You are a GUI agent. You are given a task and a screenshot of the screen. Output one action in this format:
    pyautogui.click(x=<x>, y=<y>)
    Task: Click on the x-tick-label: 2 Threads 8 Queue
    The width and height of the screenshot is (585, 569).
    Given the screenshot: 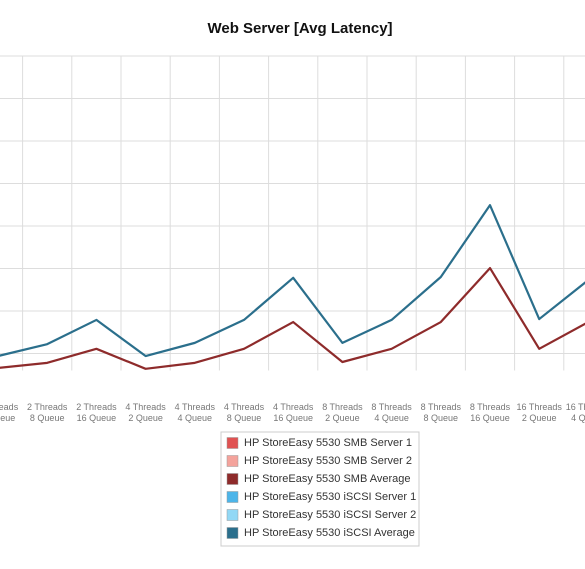 What is the action you would take?
    pyautogui.click(x=47, y=412)
    